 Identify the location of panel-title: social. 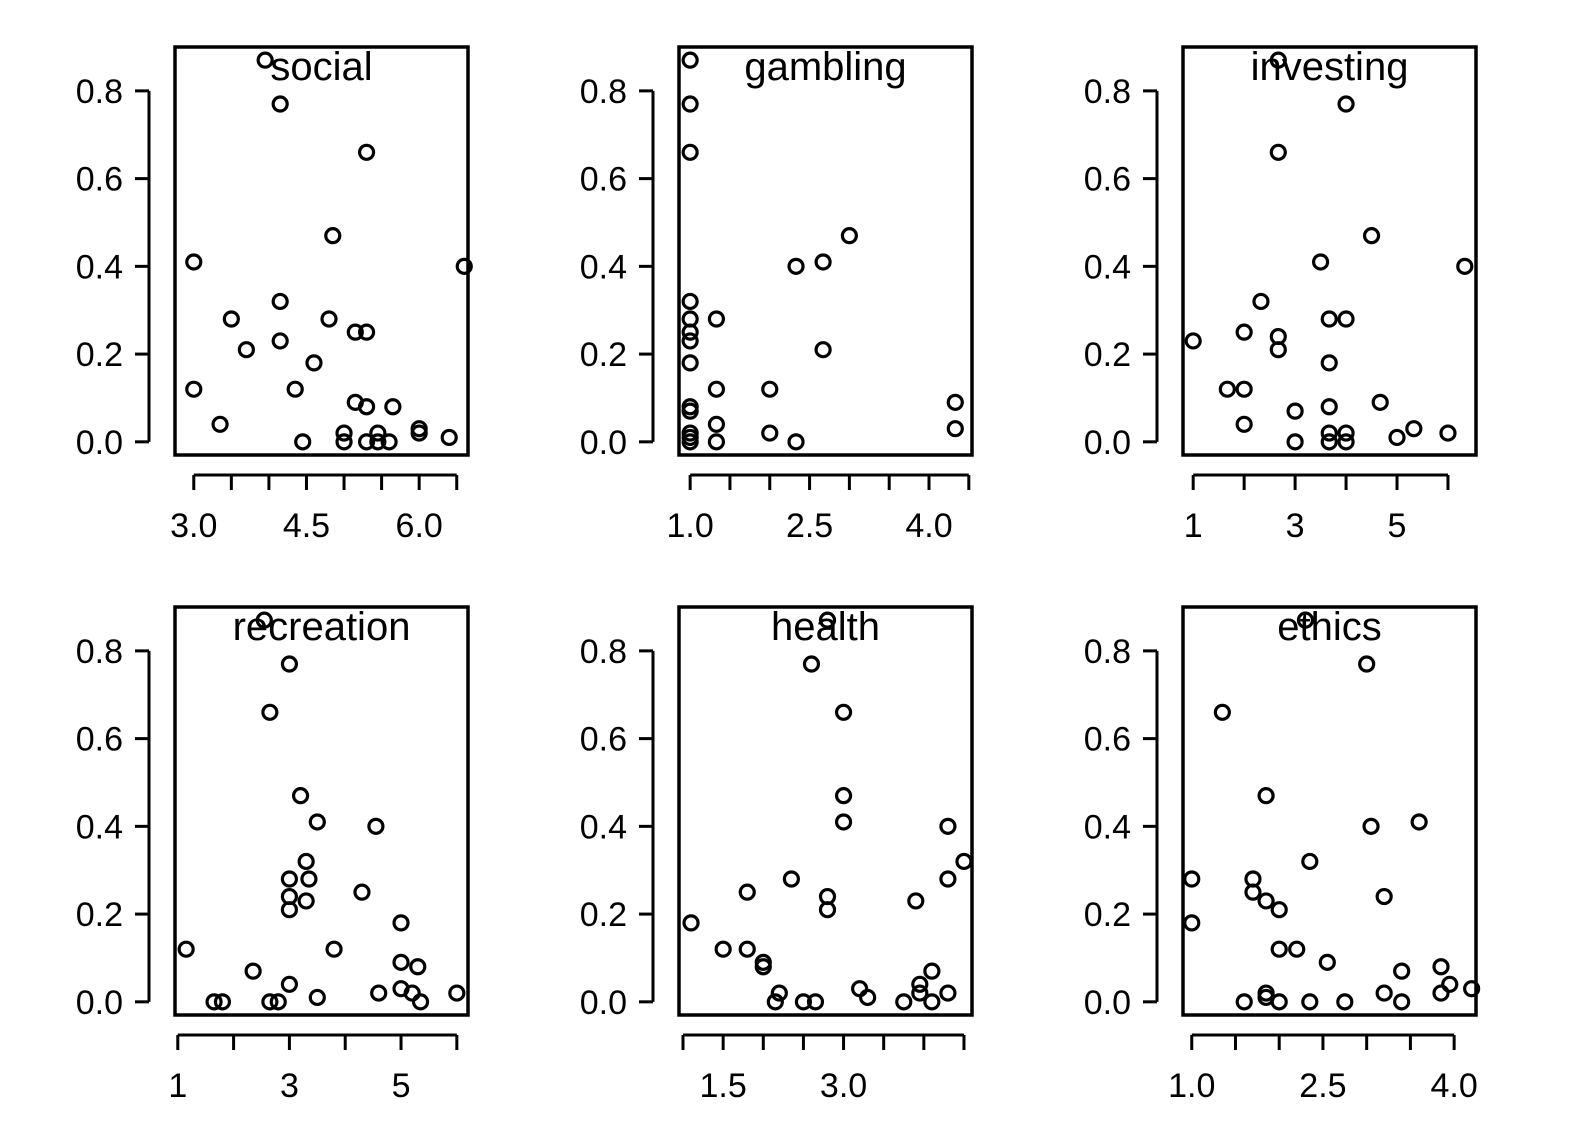
(321, 67).